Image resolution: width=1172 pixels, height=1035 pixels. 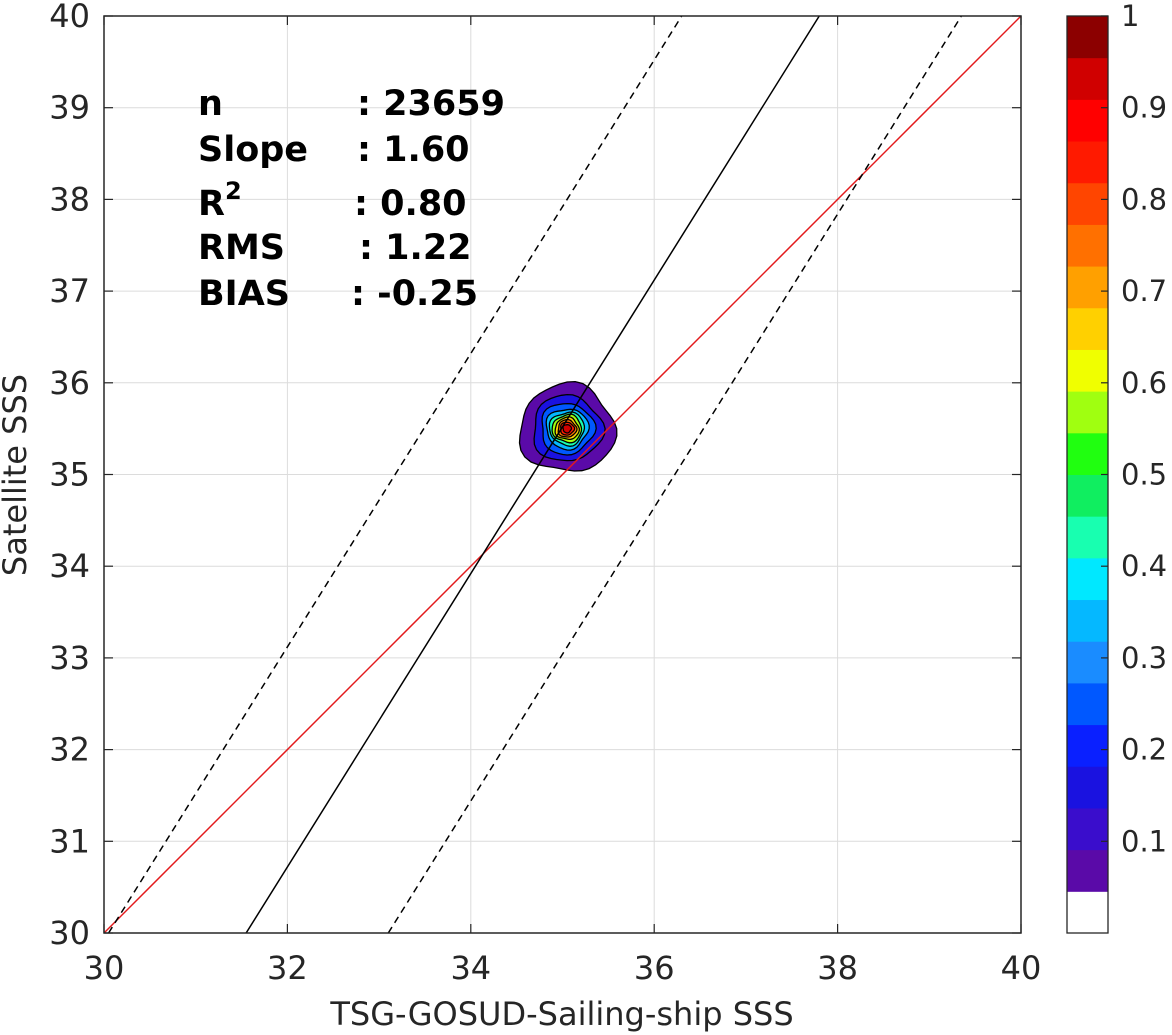 What do you see at coordinates (1144, 750) in the screenshot?
I see `colorbar-tick-label: 0.2` at bounding box center [1144, 750].